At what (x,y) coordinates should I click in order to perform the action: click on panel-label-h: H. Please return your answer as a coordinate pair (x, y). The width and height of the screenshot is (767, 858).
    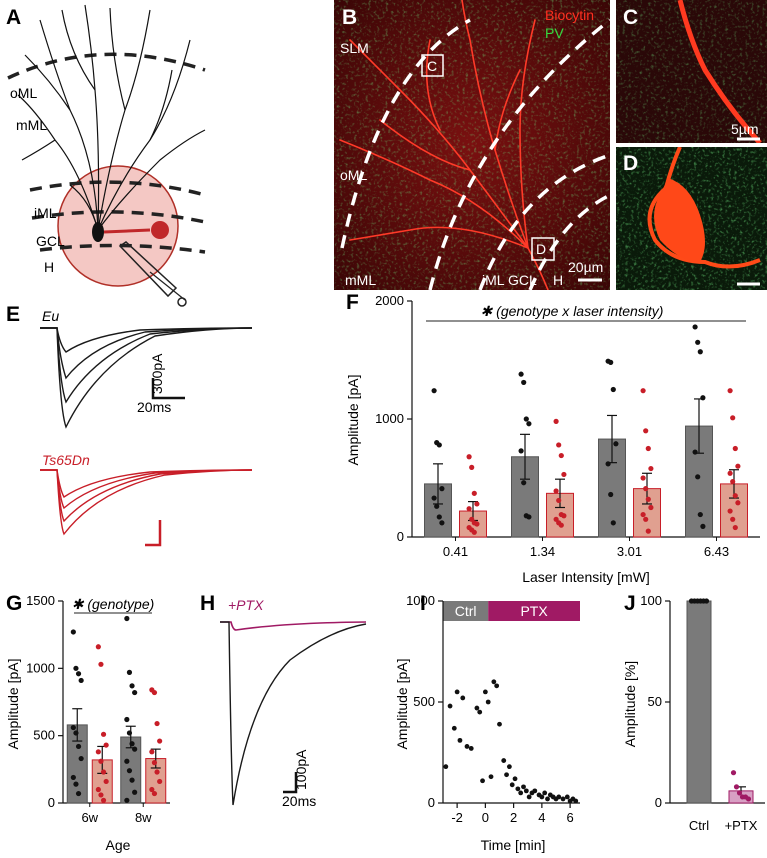
    Looking at the image, I should click on (207, 603).